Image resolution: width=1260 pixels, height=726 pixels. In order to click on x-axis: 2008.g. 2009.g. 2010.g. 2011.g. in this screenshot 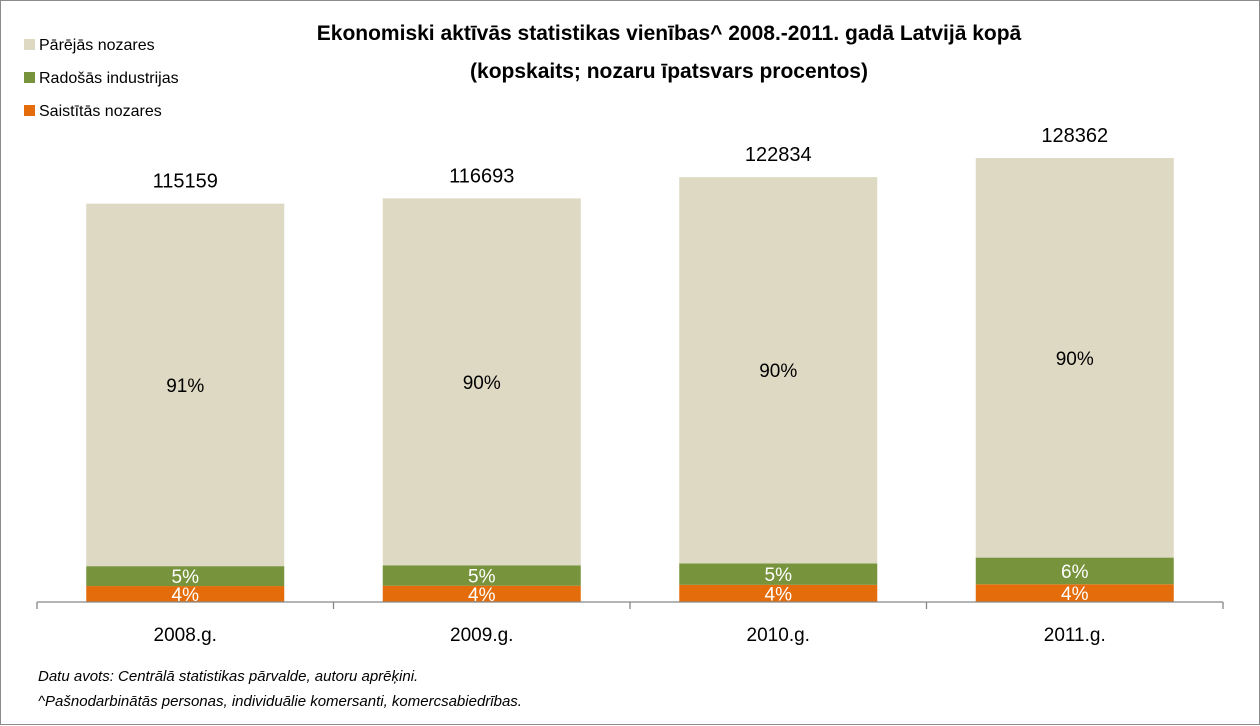, I will do `click(630, 623)`.